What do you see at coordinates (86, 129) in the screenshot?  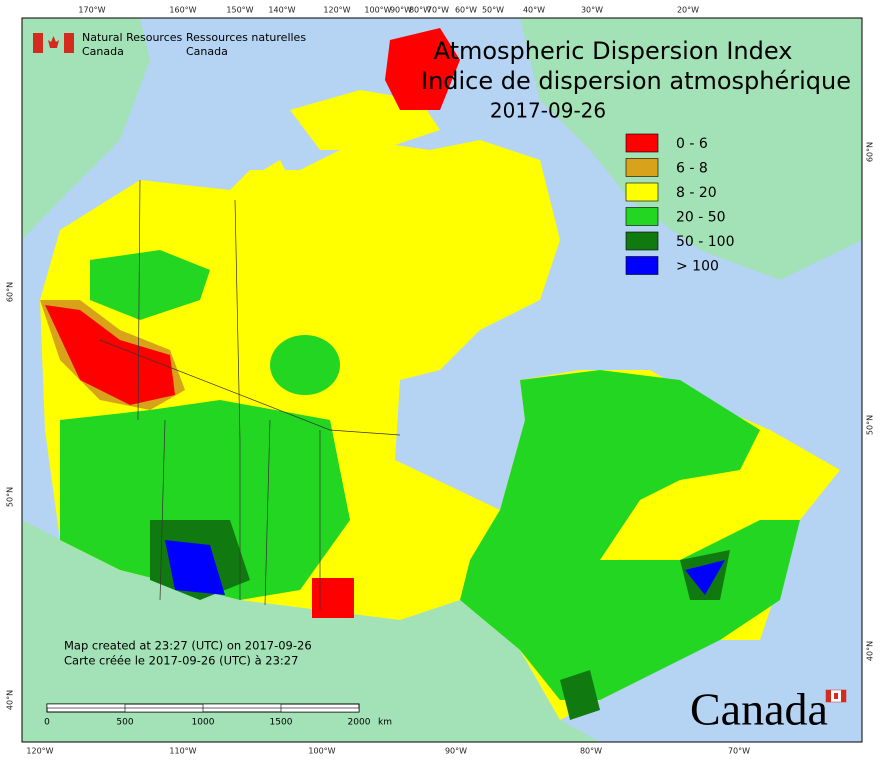 I see `alaska` at bounding box center [86, 129].